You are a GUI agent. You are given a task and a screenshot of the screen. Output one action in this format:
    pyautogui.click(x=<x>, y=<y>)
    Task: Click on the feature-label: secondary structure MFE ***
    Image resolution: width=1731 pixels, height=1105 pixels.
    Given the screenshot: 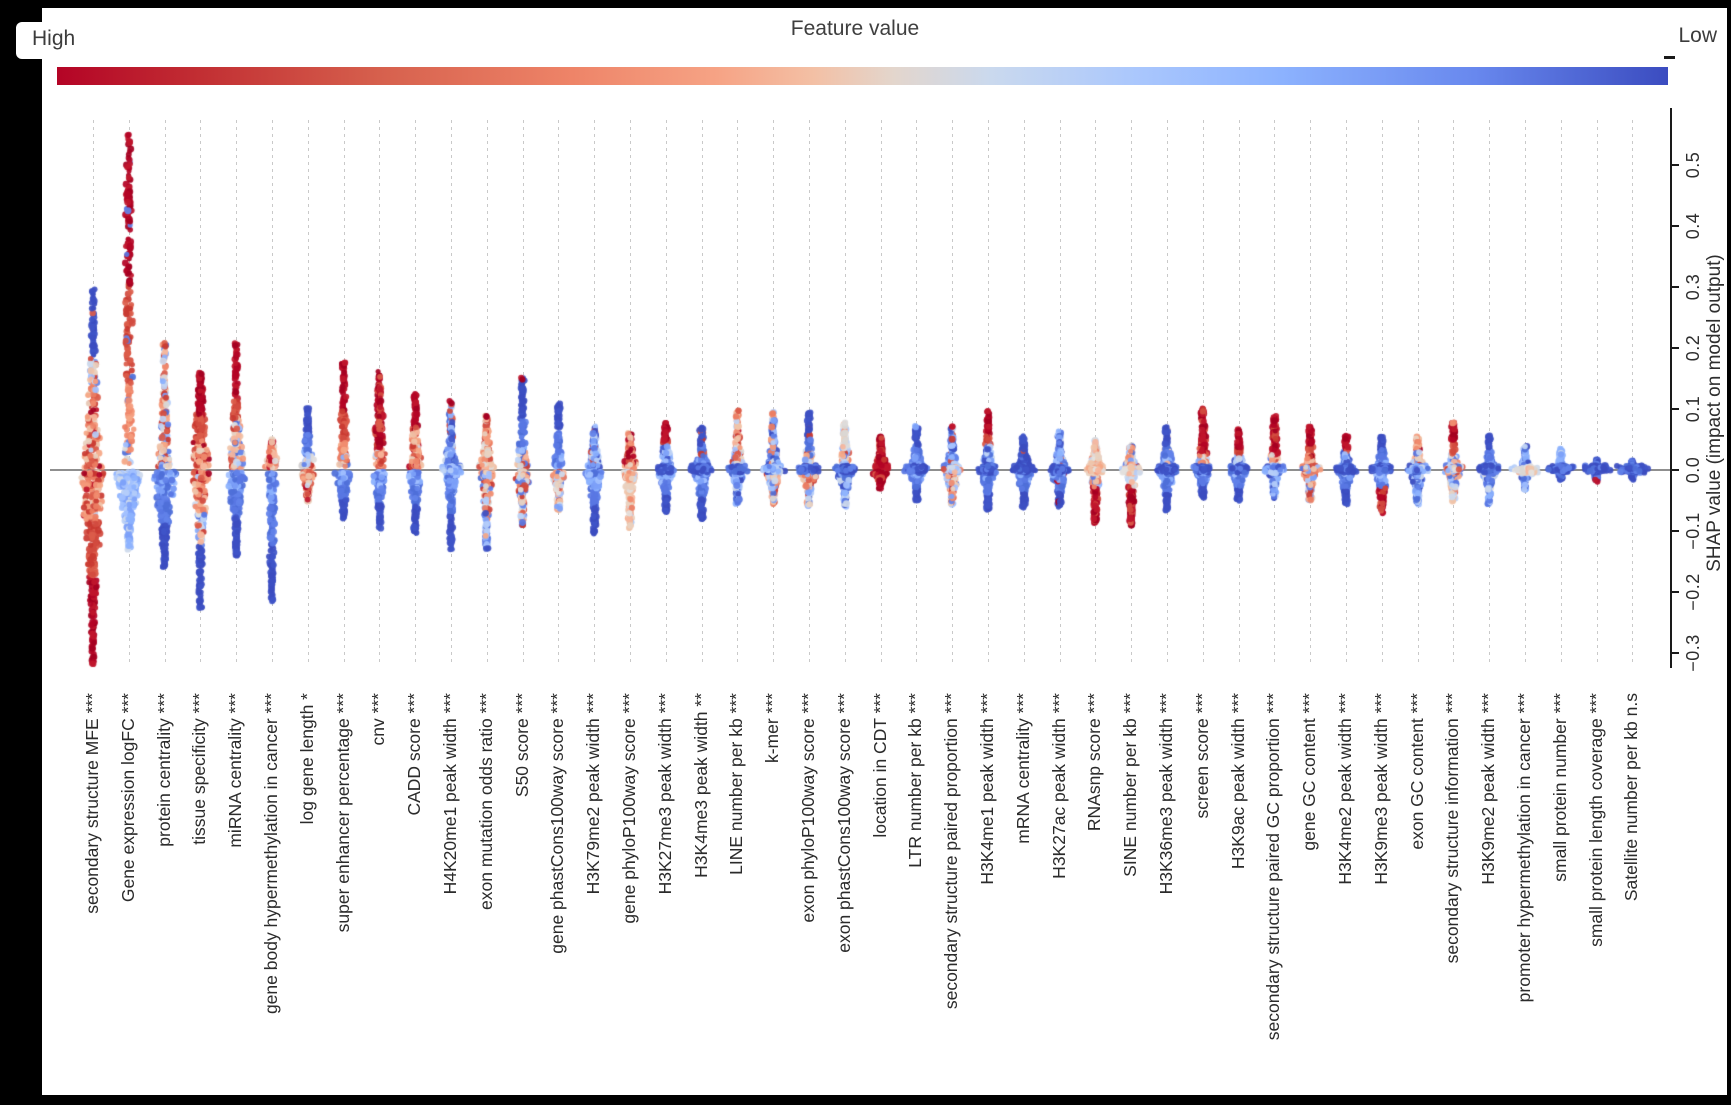 What is the action you would take?
    pyautogui.click(x=92, y=803)
    